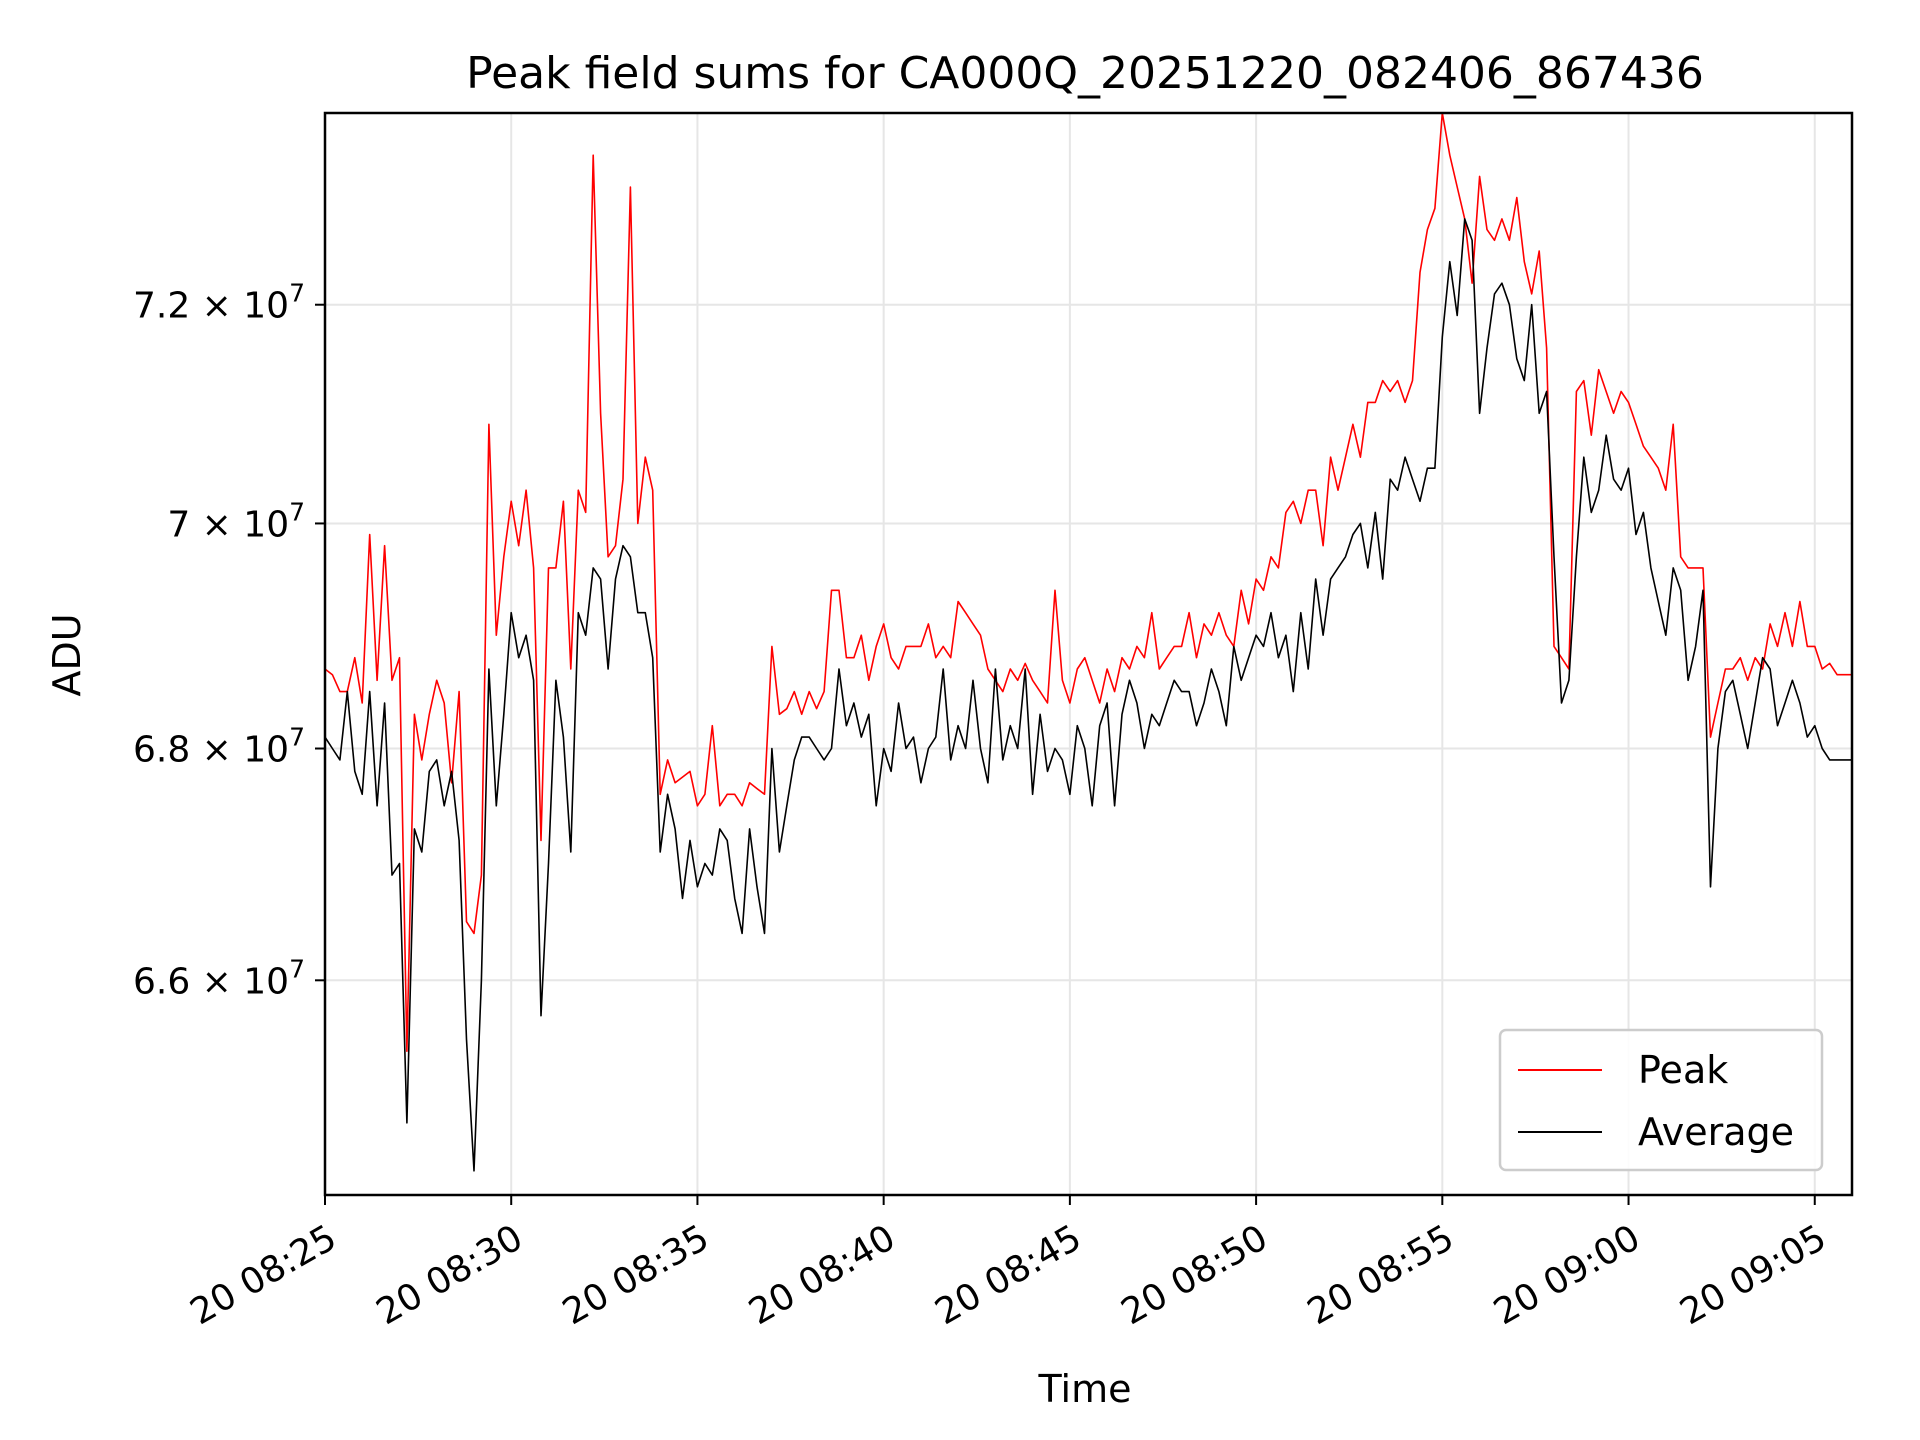 The height and width of the screenshot is (1440, 1920). I want to click on y-tick-label: 7 × 107, so click(236, 521).